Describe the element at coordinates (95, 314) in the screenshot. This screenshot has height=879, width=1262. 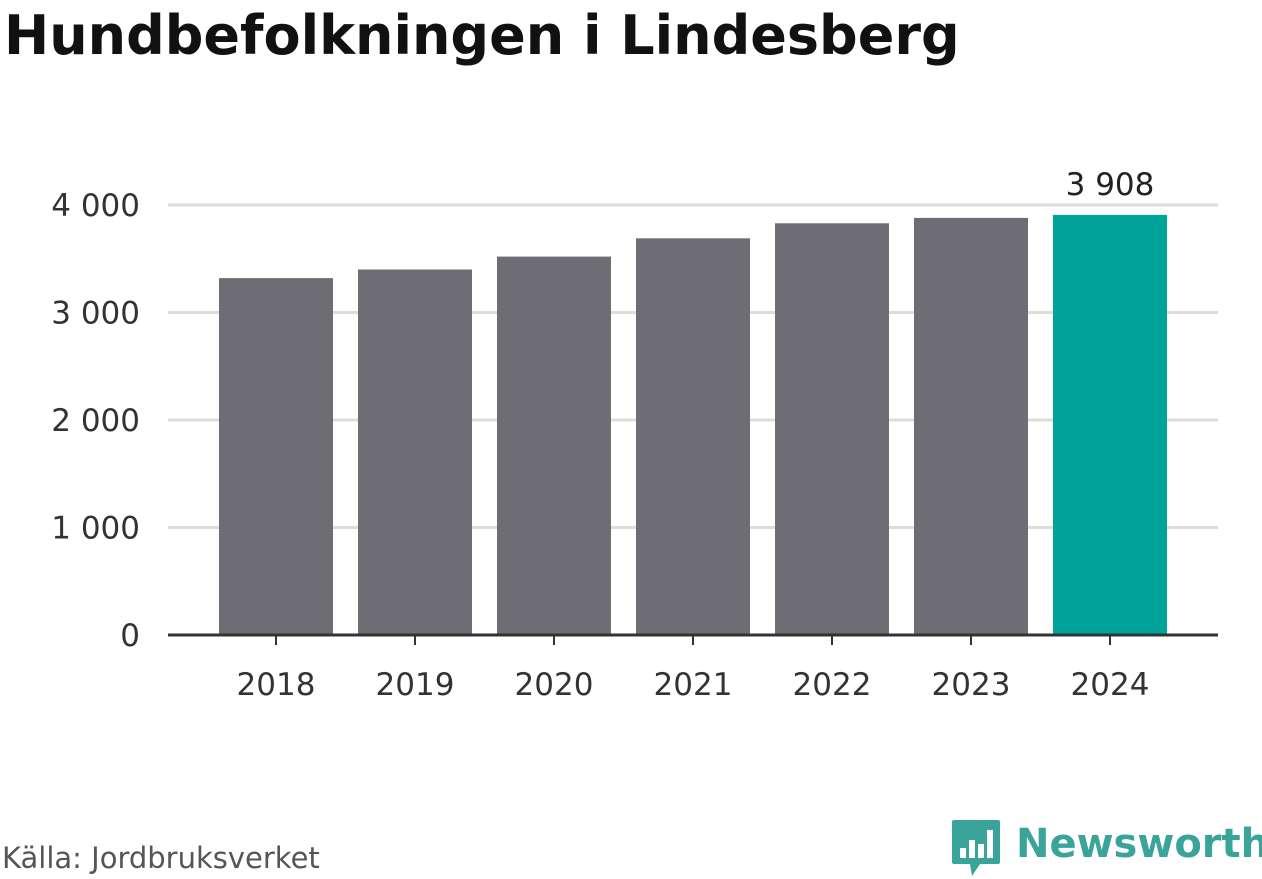
I see `y-tick-label: 3 000` at that location.